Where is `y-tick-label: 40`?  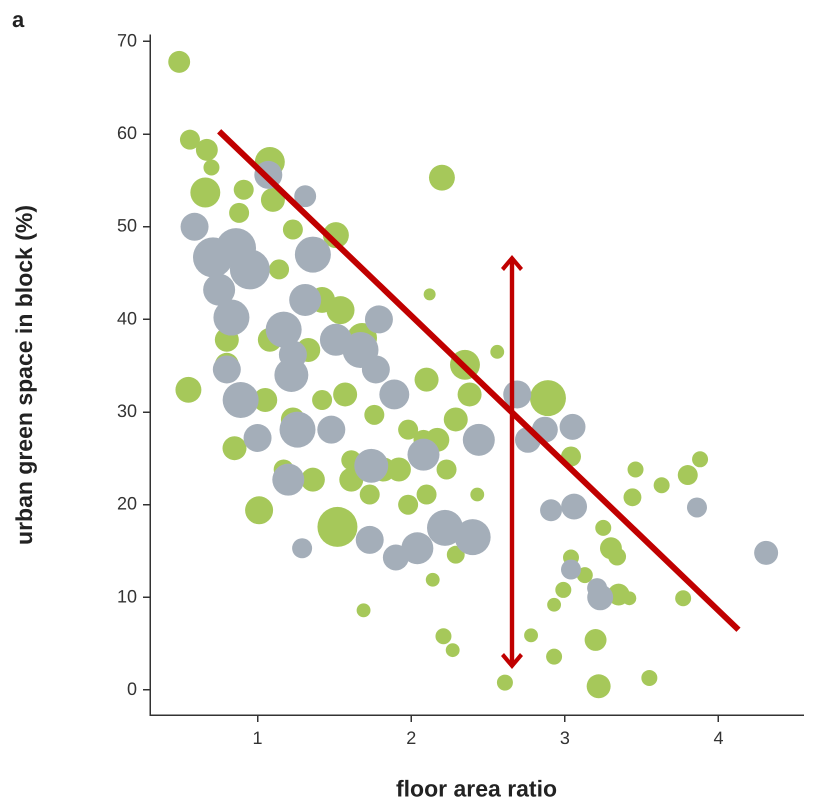
y-tick-label: 40 is located at coordinates (126, 318).